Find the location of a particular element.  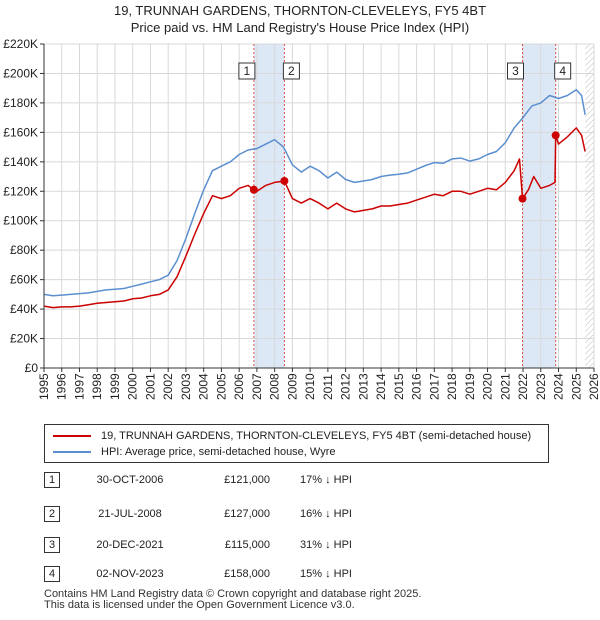

sale-label-number: 2 is located at coordinates (291, 71).